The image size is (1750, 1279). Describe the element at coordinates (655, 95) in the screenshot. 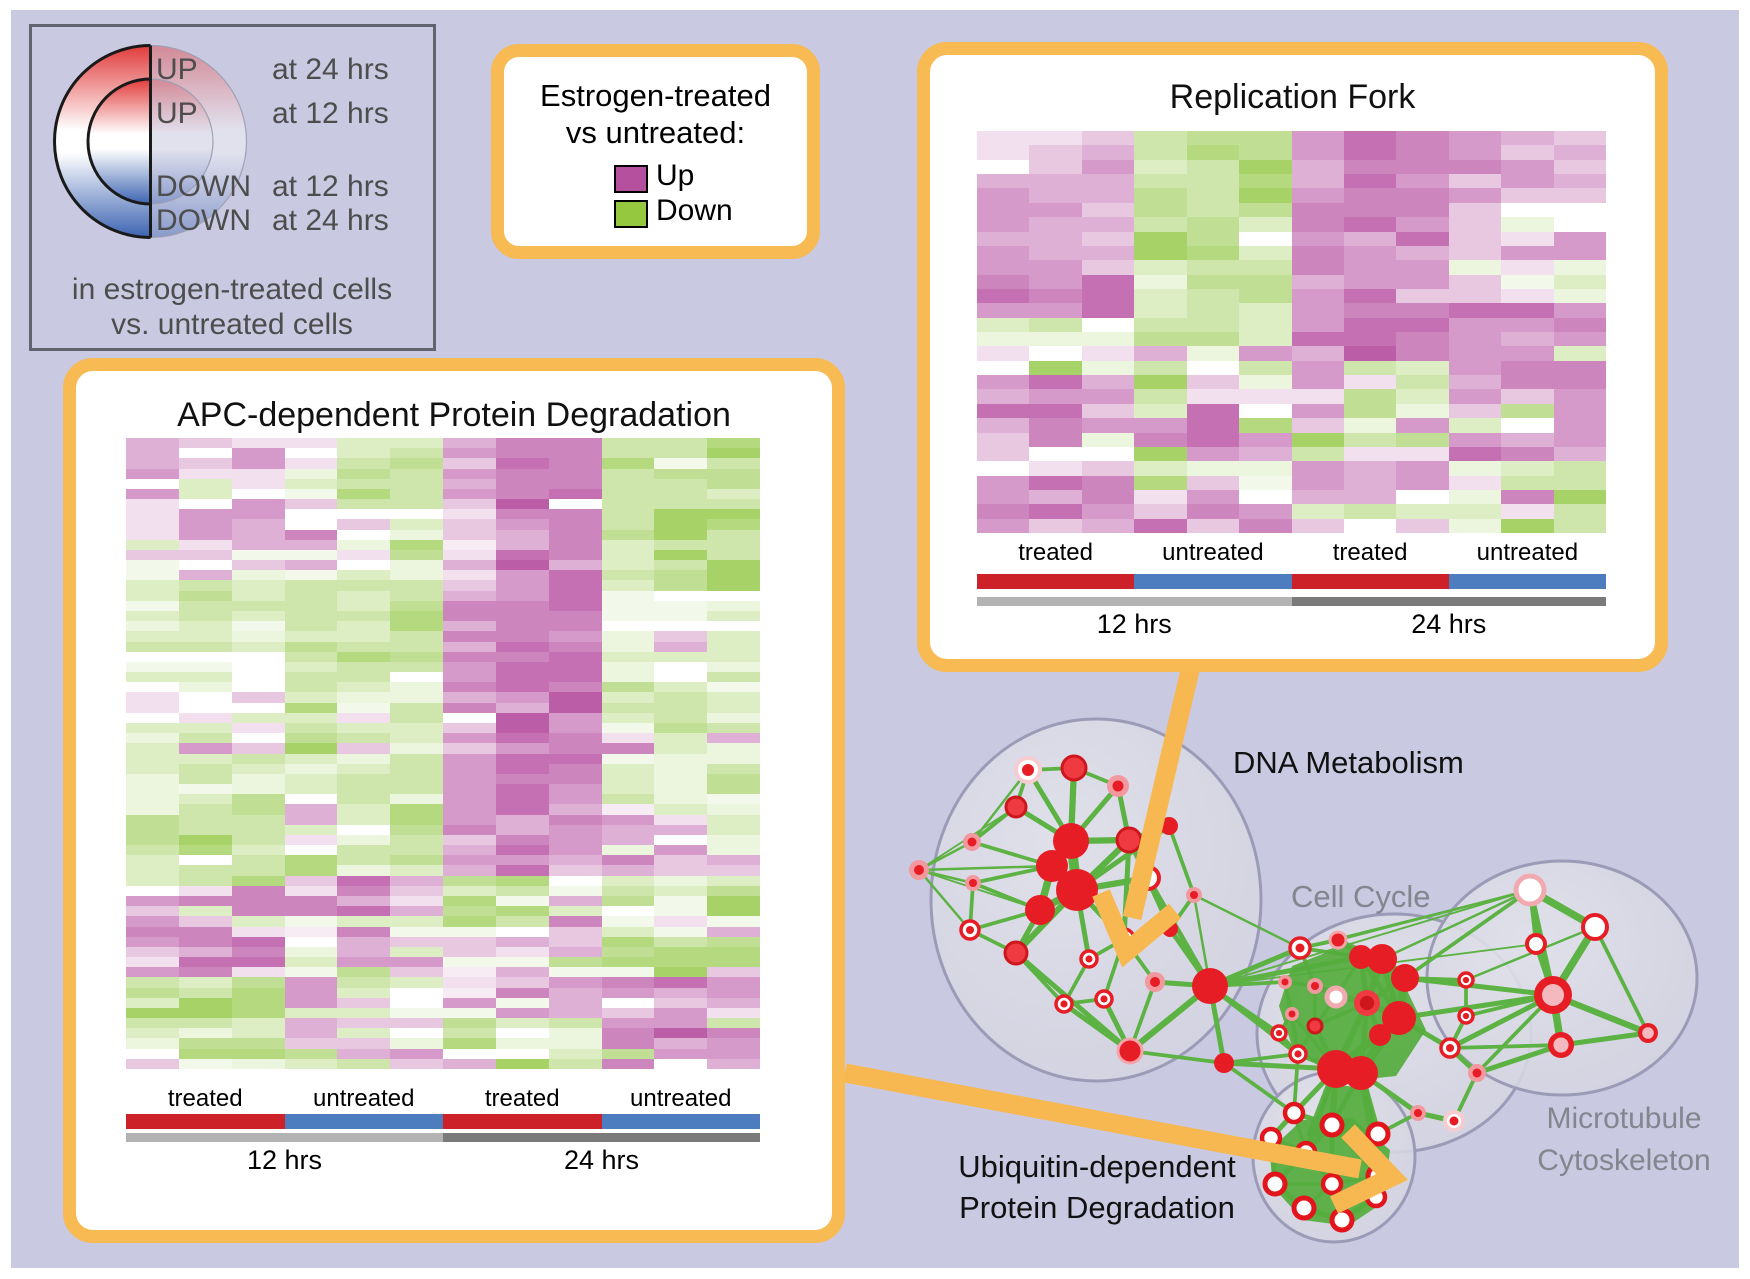

I see `estrogen-legend-title-line1: Estrogen-treated` at that location.